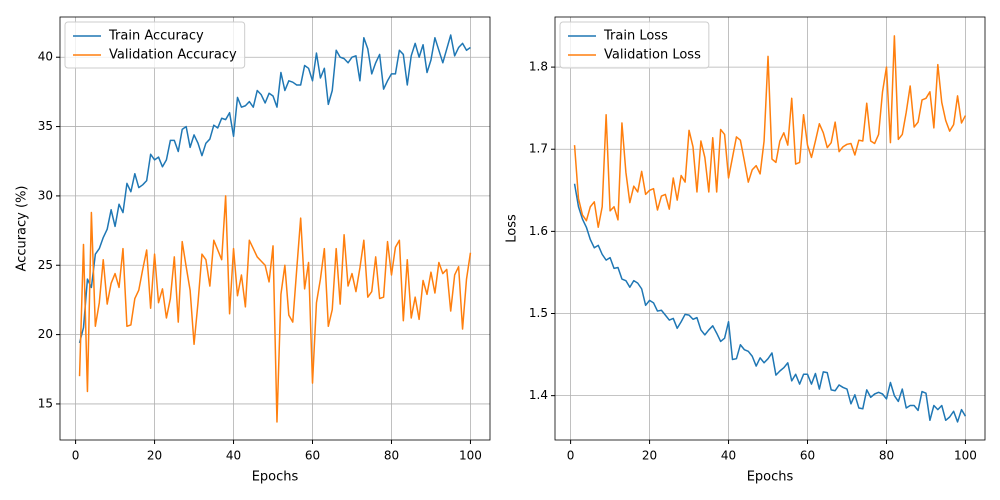 This screenshot has width=1000, height=500. Describe the element at coordinates (45, 57) in the screenshot. I see `y-tick-label: 40` at that location.